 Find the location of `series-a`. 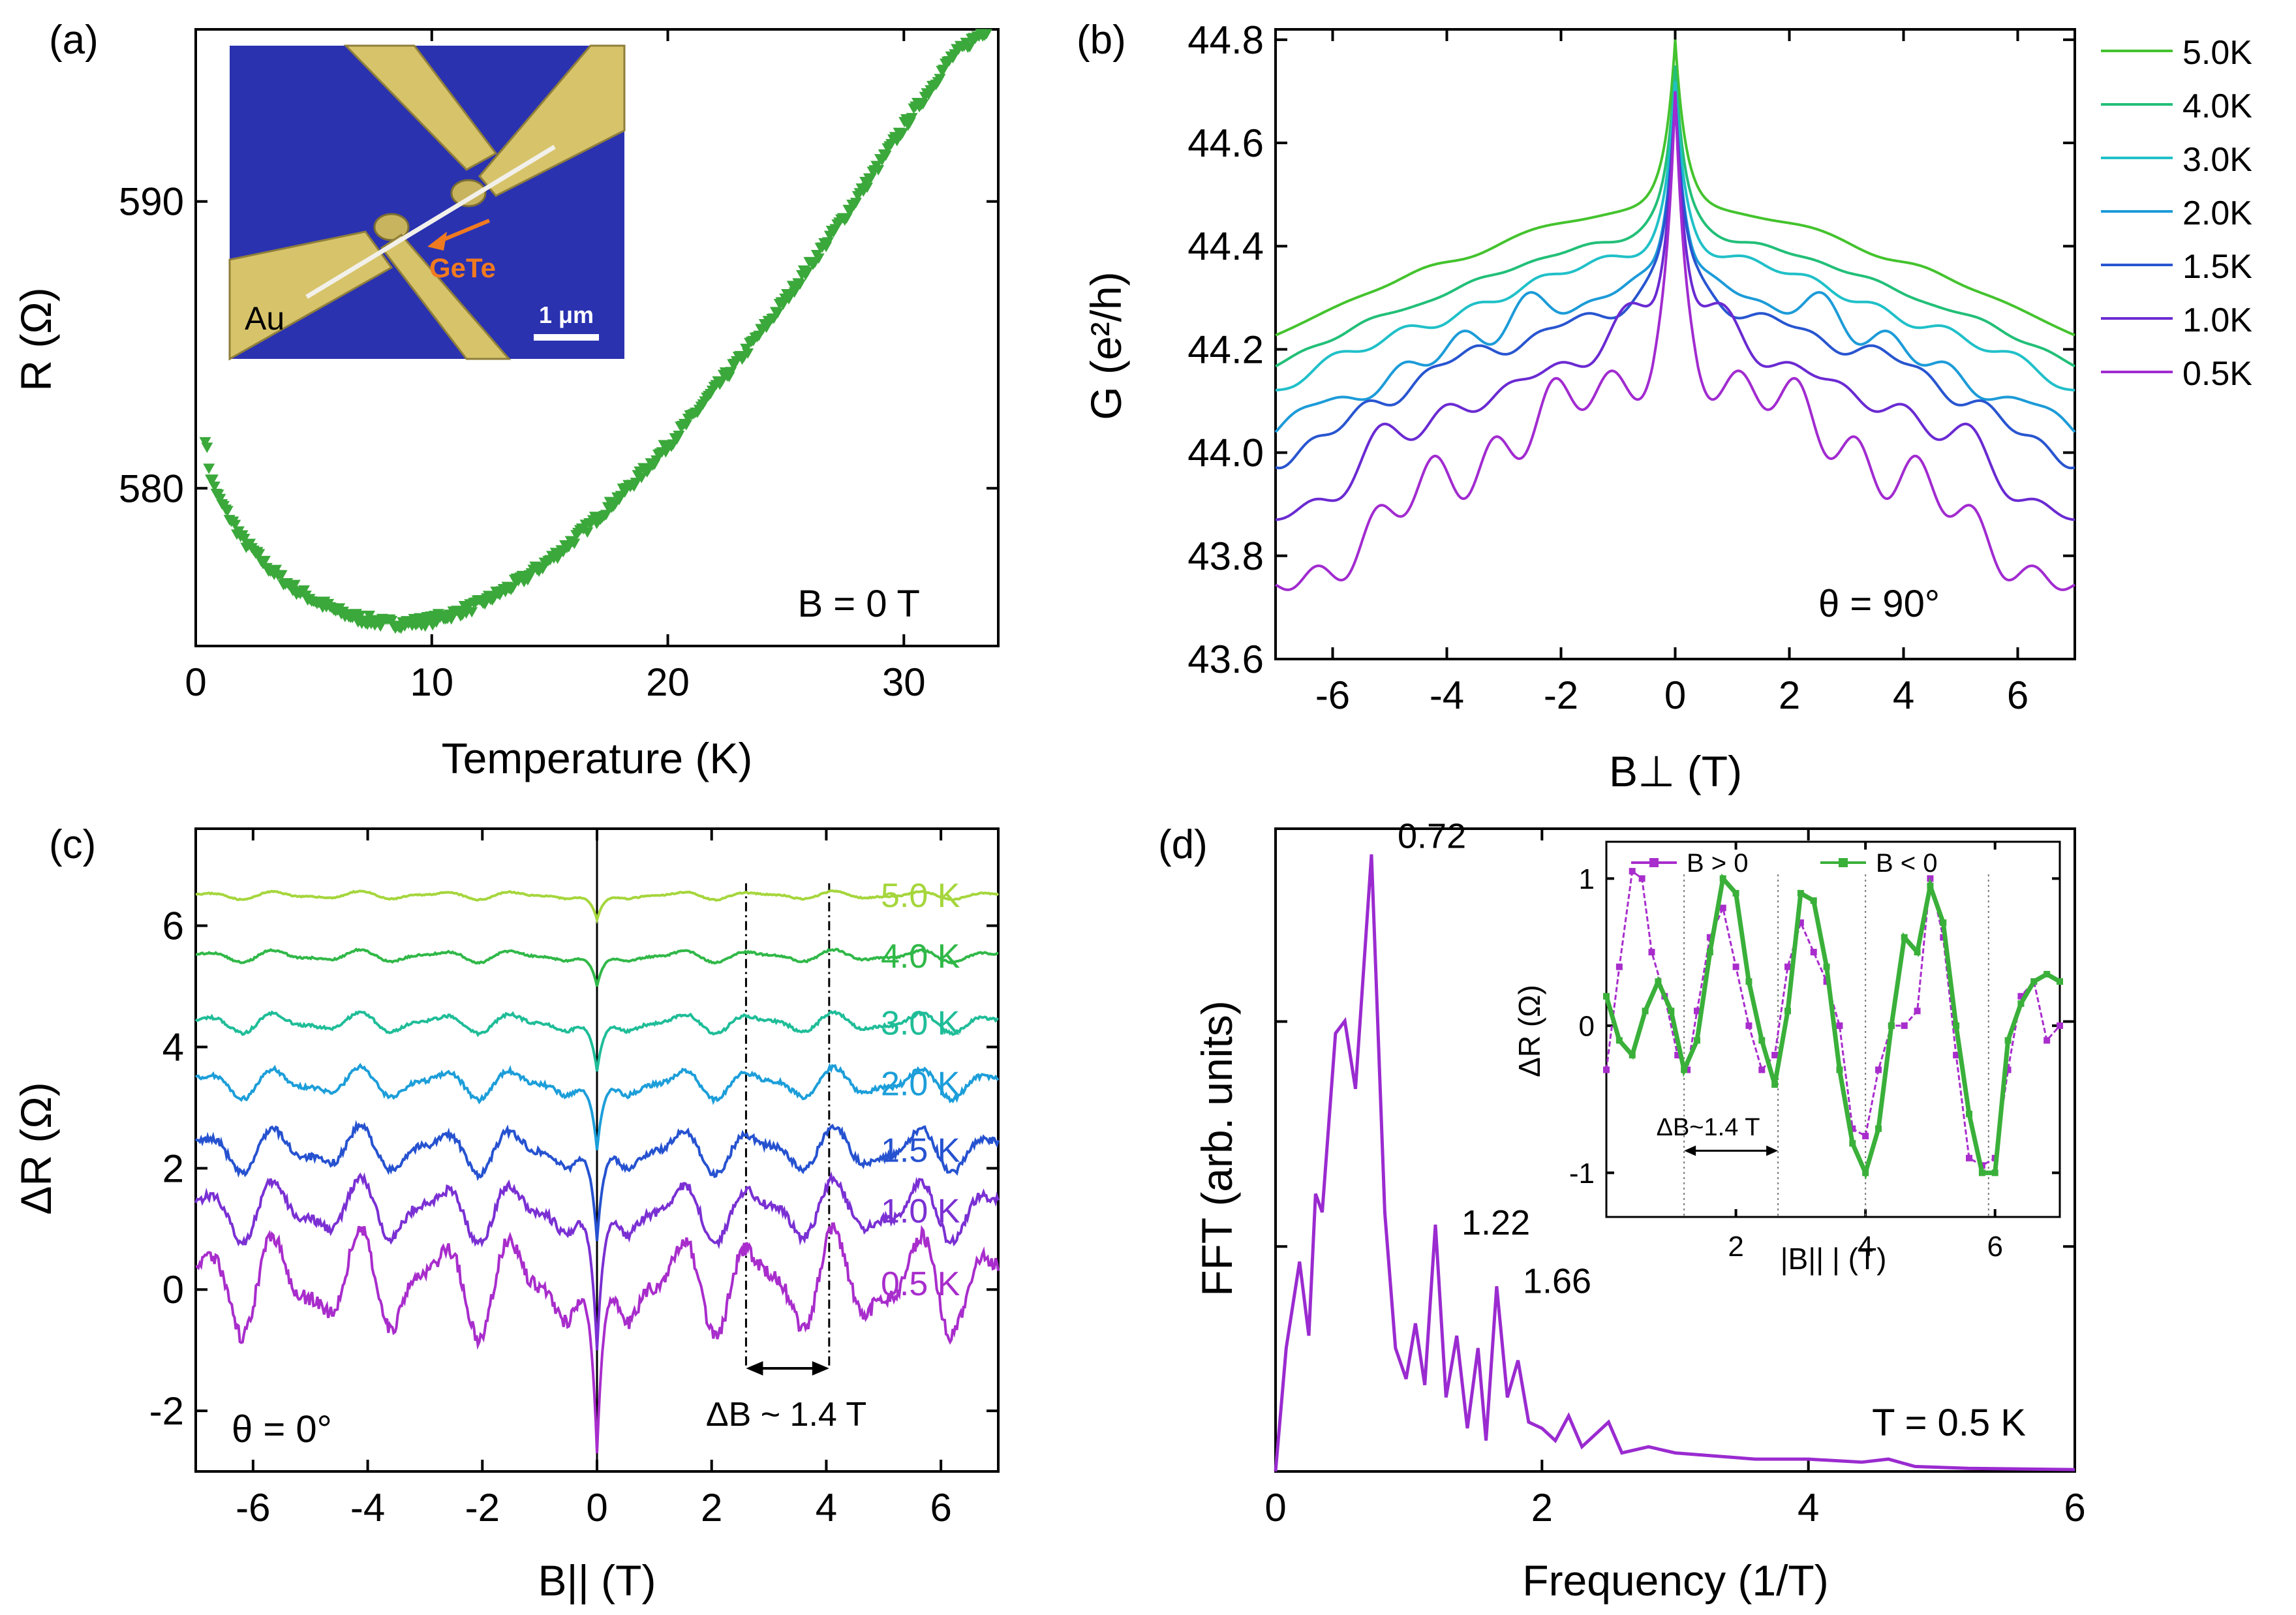

series-a is located at coordinates (595, 331).